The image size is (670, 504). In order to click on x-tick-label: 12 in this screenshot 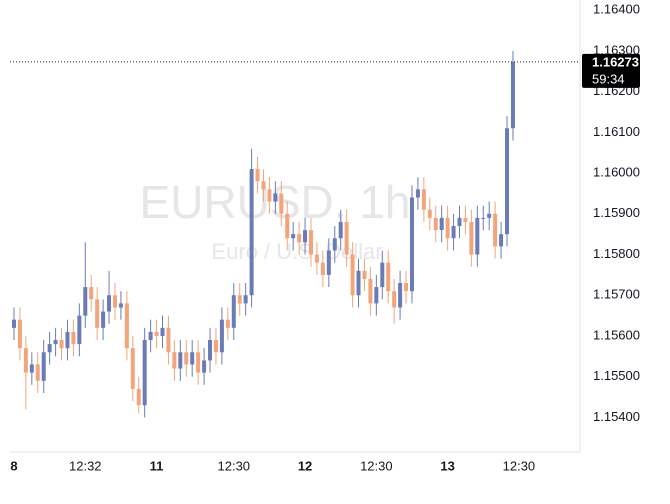, I will do `click(305, 465)`.